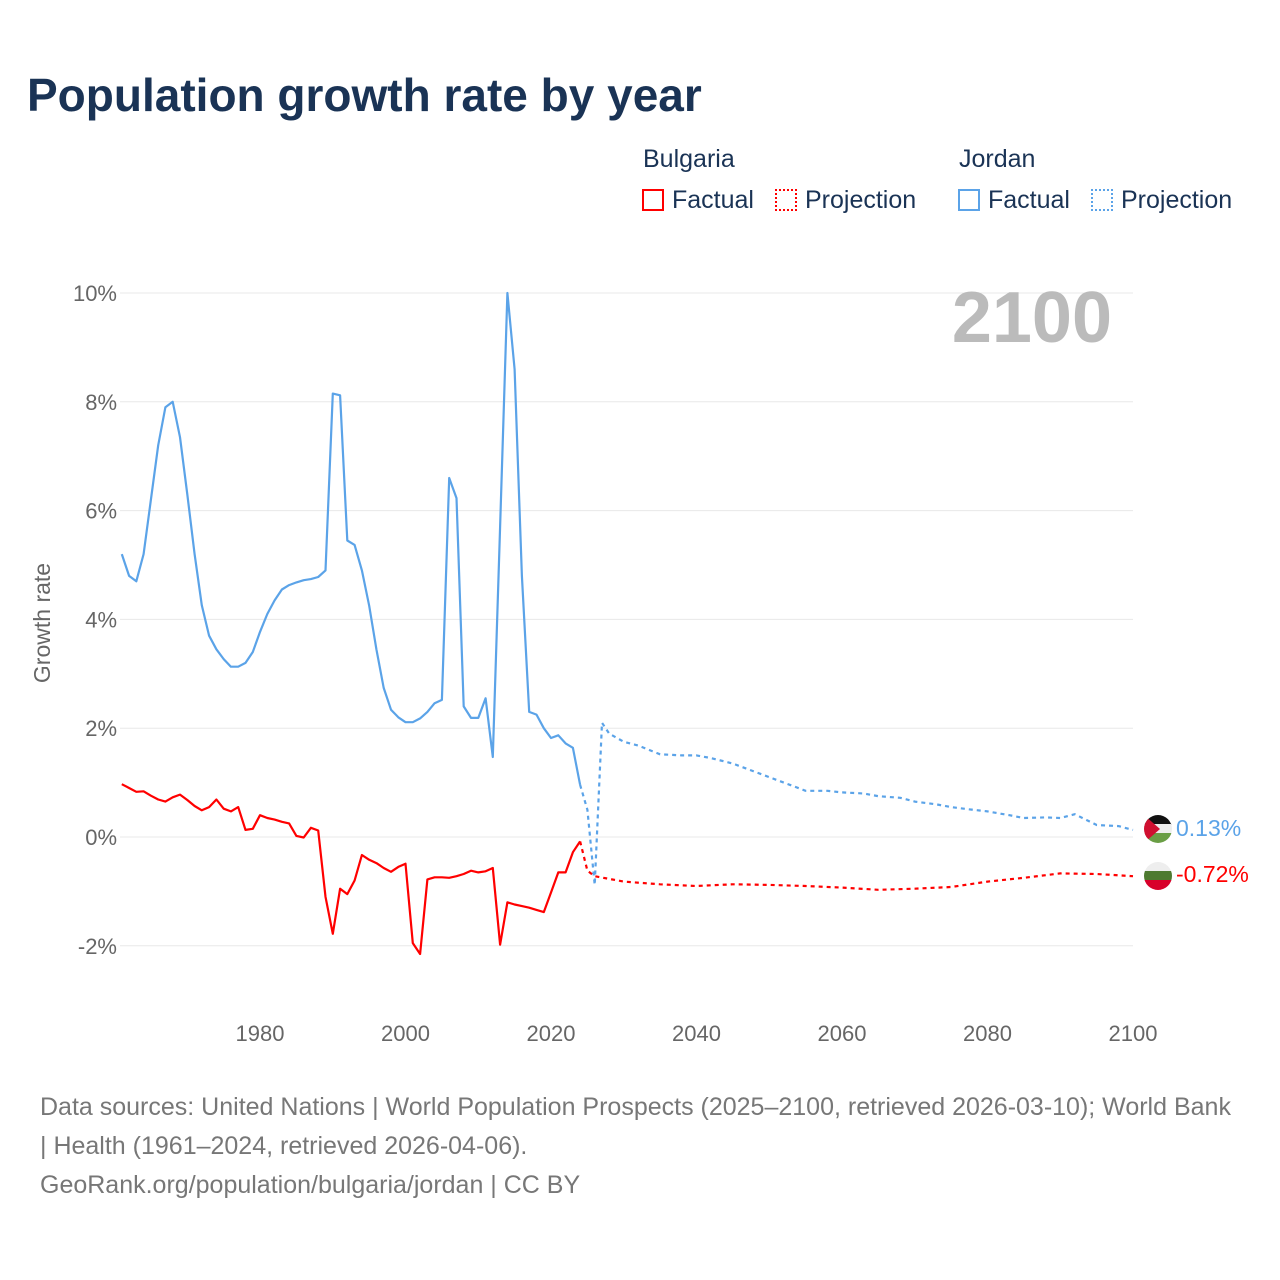 The width and height of the screenshot is (1280, 1280). What do you see at coordinates (1158, 876) in the screenshot?
I see `bulgaria-flag-icon` at bounding box center [1158, 876].